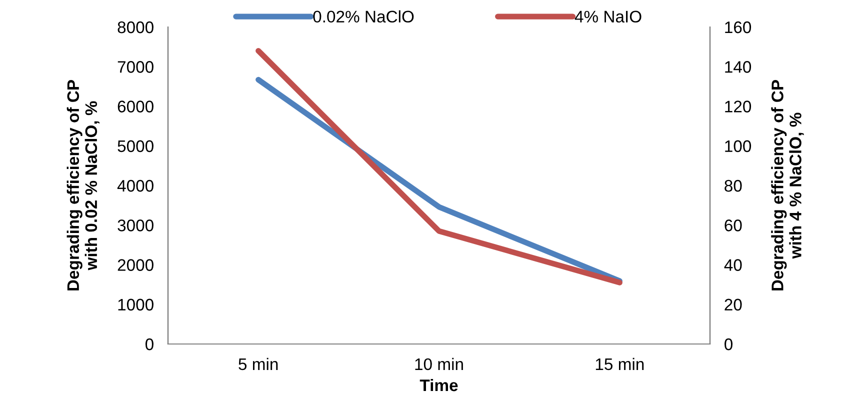 The height and width of the screenshot is (405, 843). Describe the element at coordinates (738, 27) in the screenshot. I see `y2-tick-label: 160` at that location.